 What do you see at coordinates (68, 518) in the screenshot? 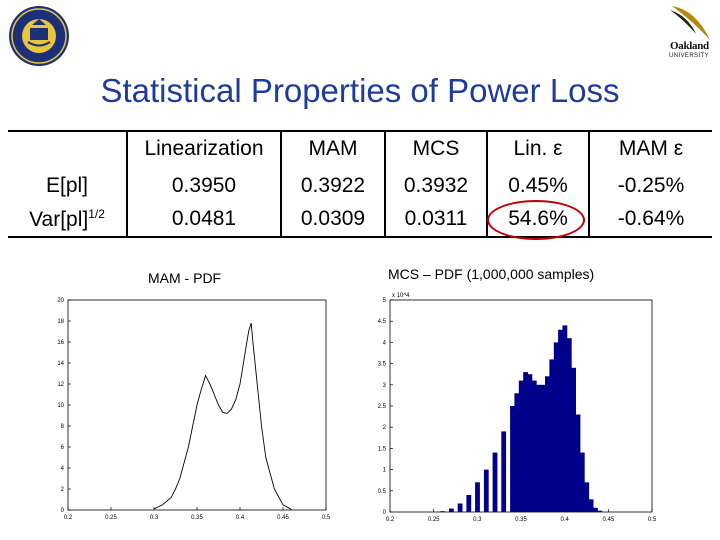
I see `mam-xtick-label-0: 0.2` at bounding box center [68, 518].